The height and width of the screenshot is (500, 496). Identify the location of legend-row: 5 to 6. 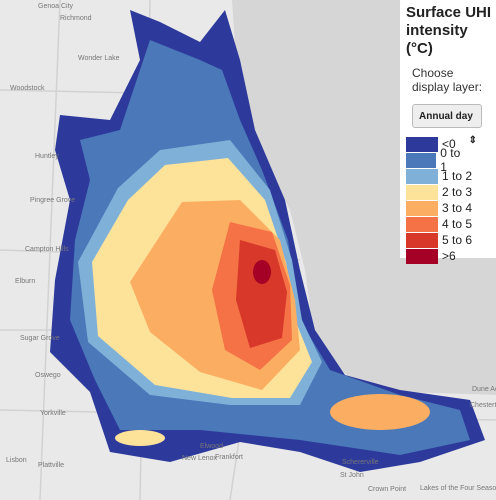
(449, 240).